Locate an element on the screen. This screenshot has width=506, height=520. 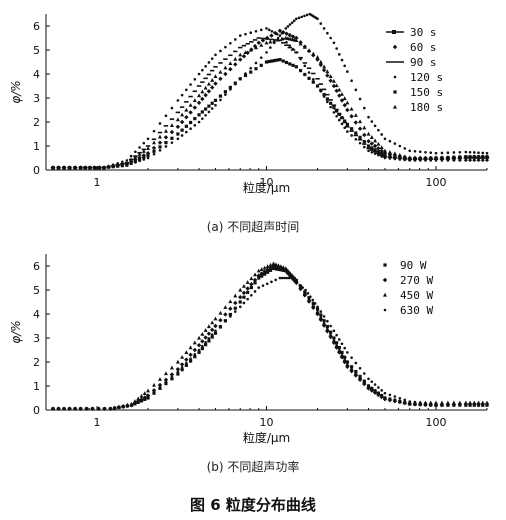
chart-b-ytick-label: 5 is located at coordinates (36, 290).